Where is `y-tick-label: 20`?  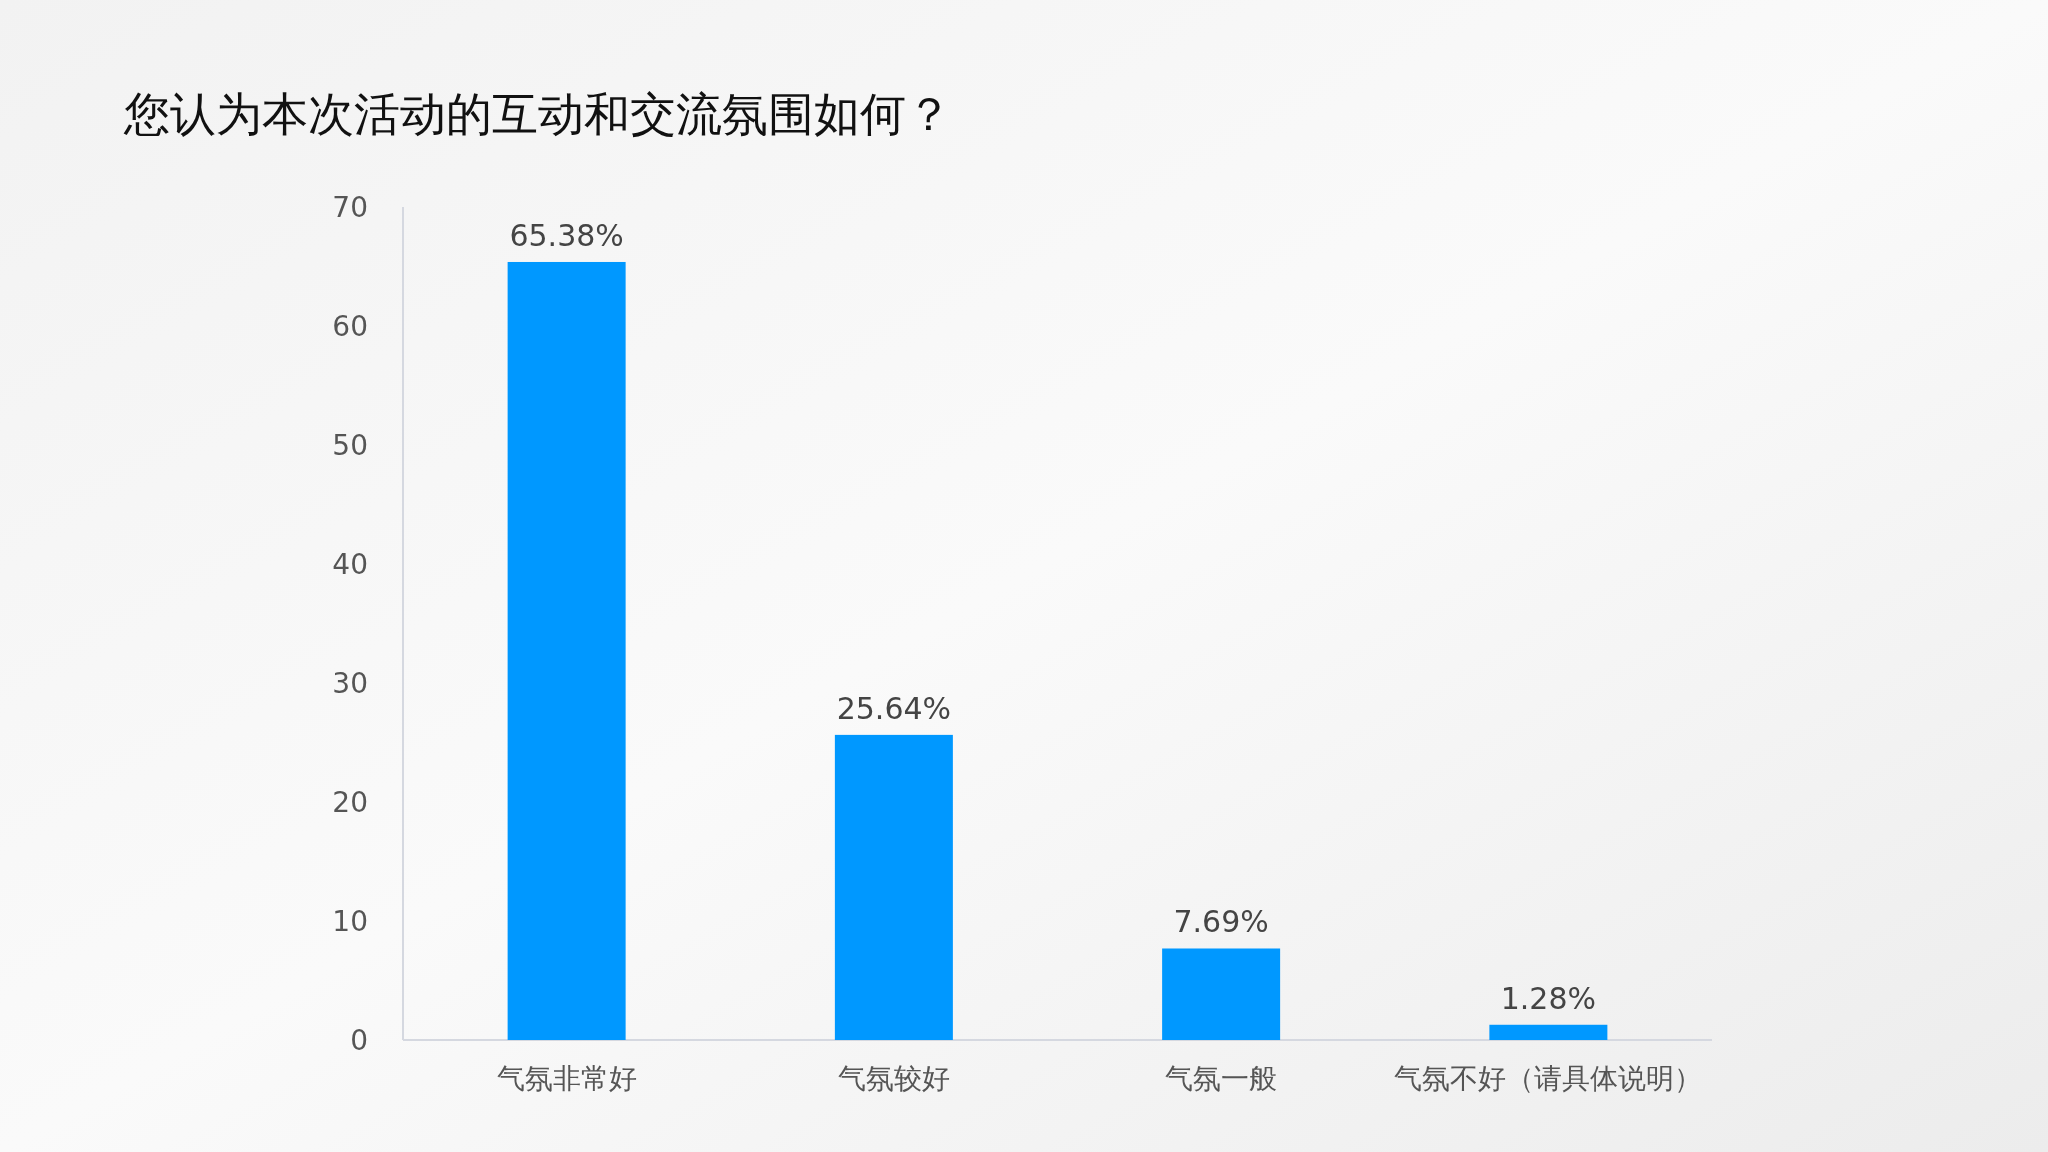 y-tick-label: 20 is located at coordinates (350, 802).